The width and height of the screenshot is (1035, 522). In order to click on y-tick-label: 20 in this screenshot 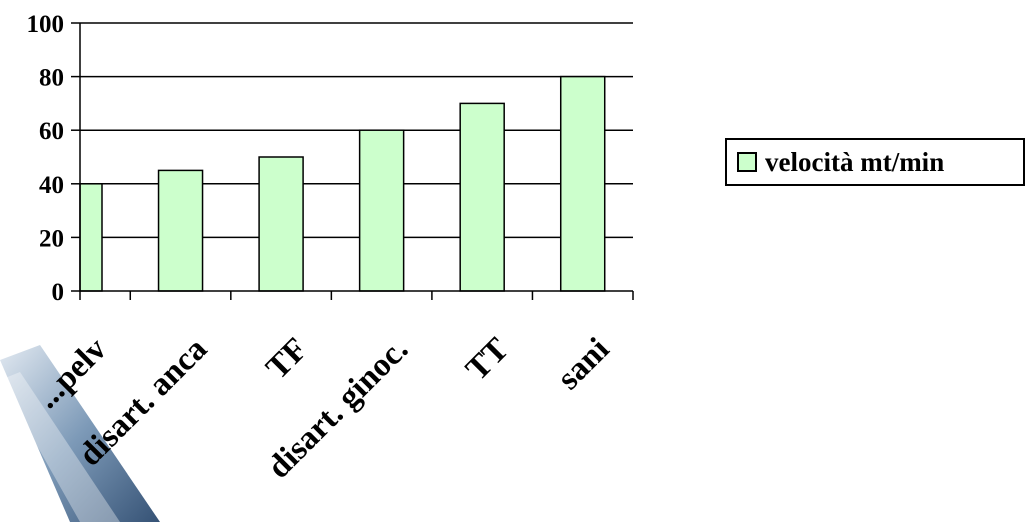, I will do `click(51, 238)`.